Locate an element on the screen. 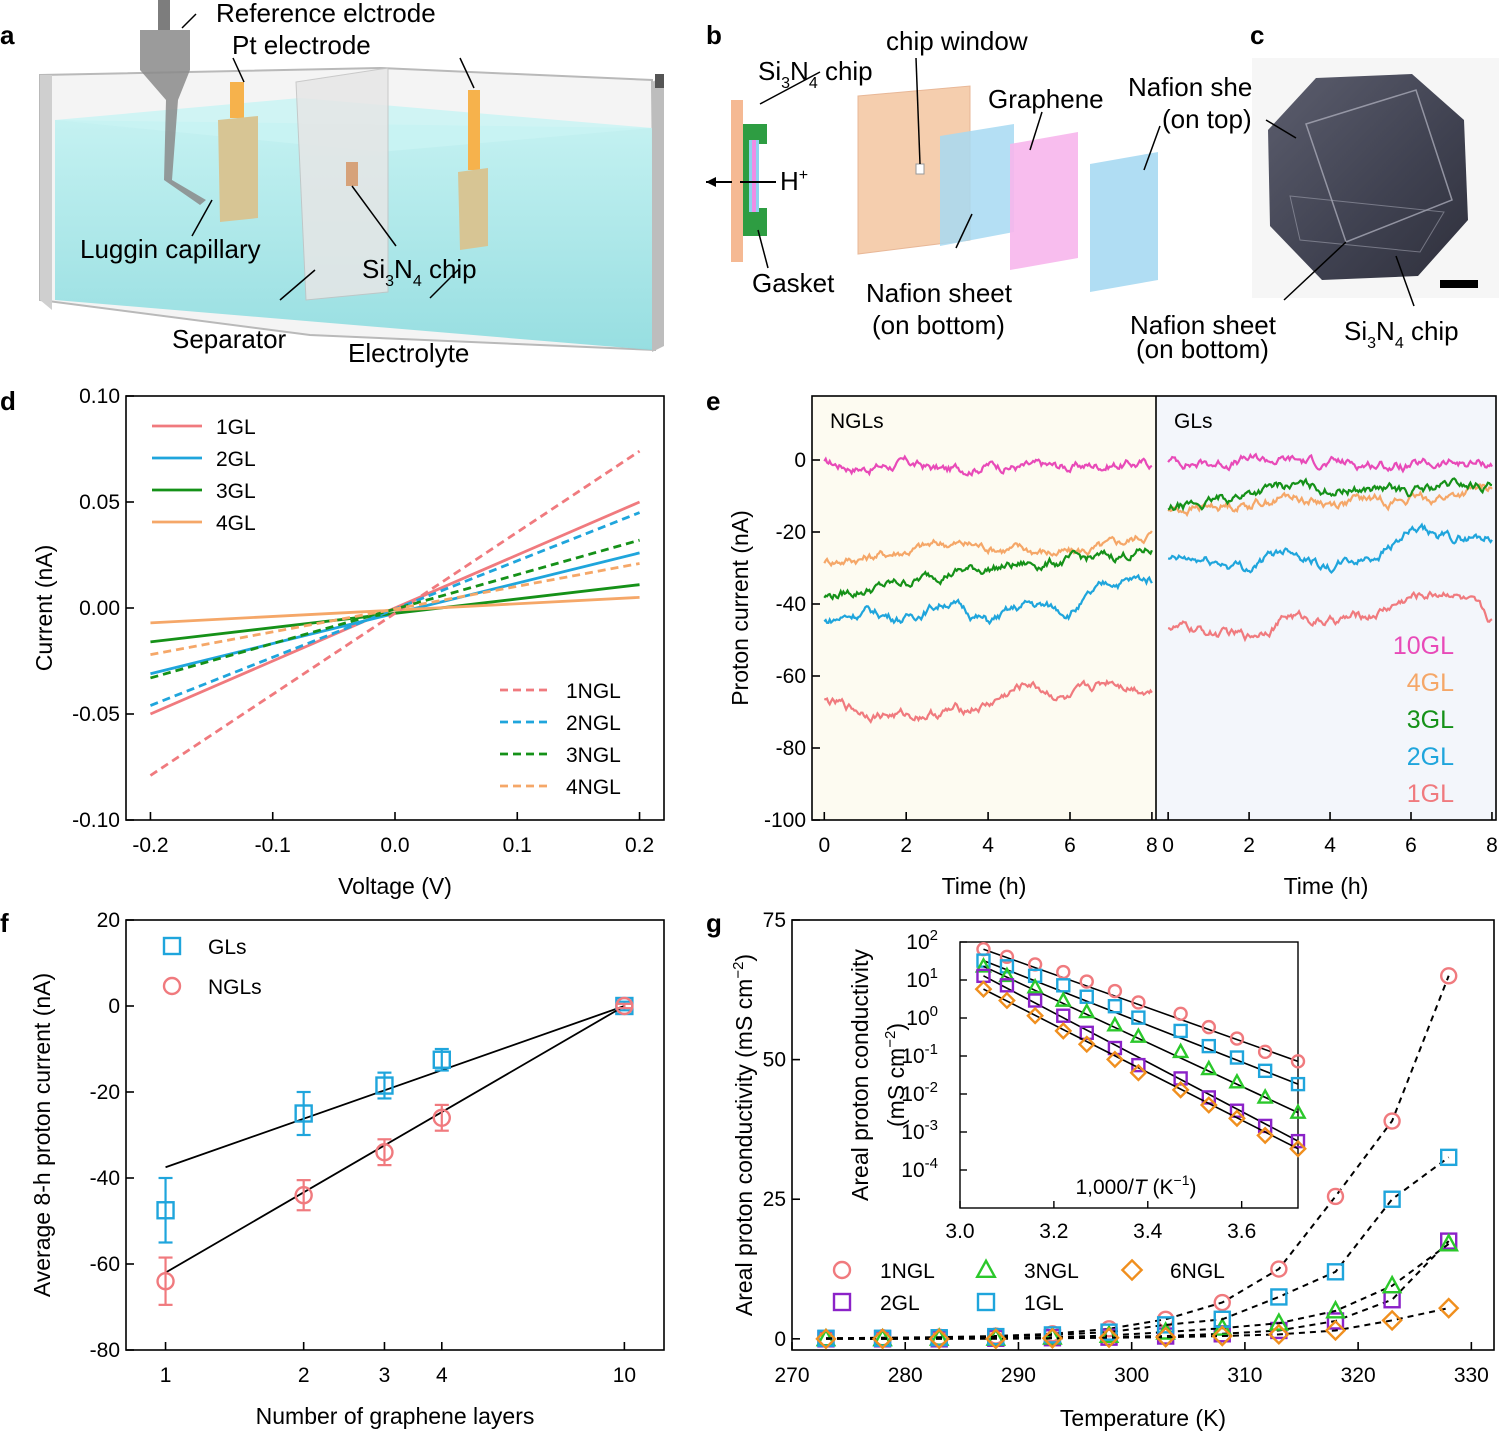 The image size is (1499, 1432). fit-line-ngls is located at coordinates (395, 1139).